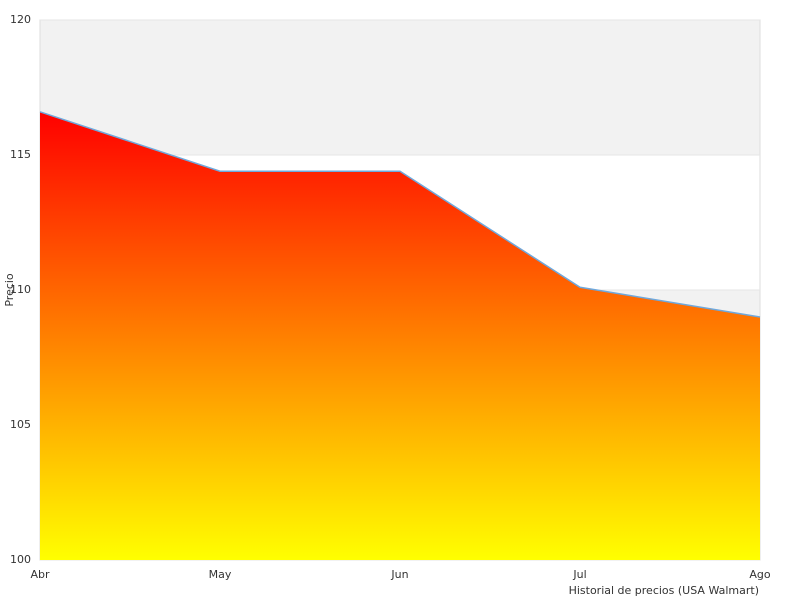 The image size is (800, 604). What do you see at coordinates (20, 289) in the screenshot?
I see `y-tick-label: 110` at bounding box center [20, 289].